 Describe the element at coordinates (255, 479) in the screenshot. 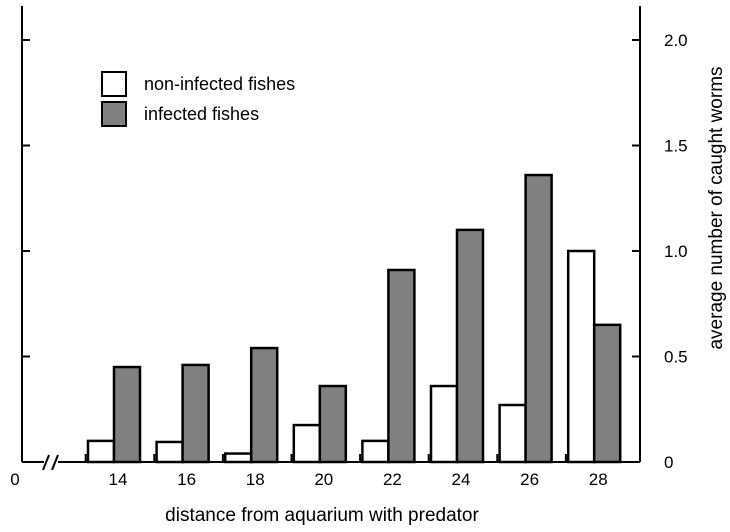

I see `x-tick-label: 18` at that location.